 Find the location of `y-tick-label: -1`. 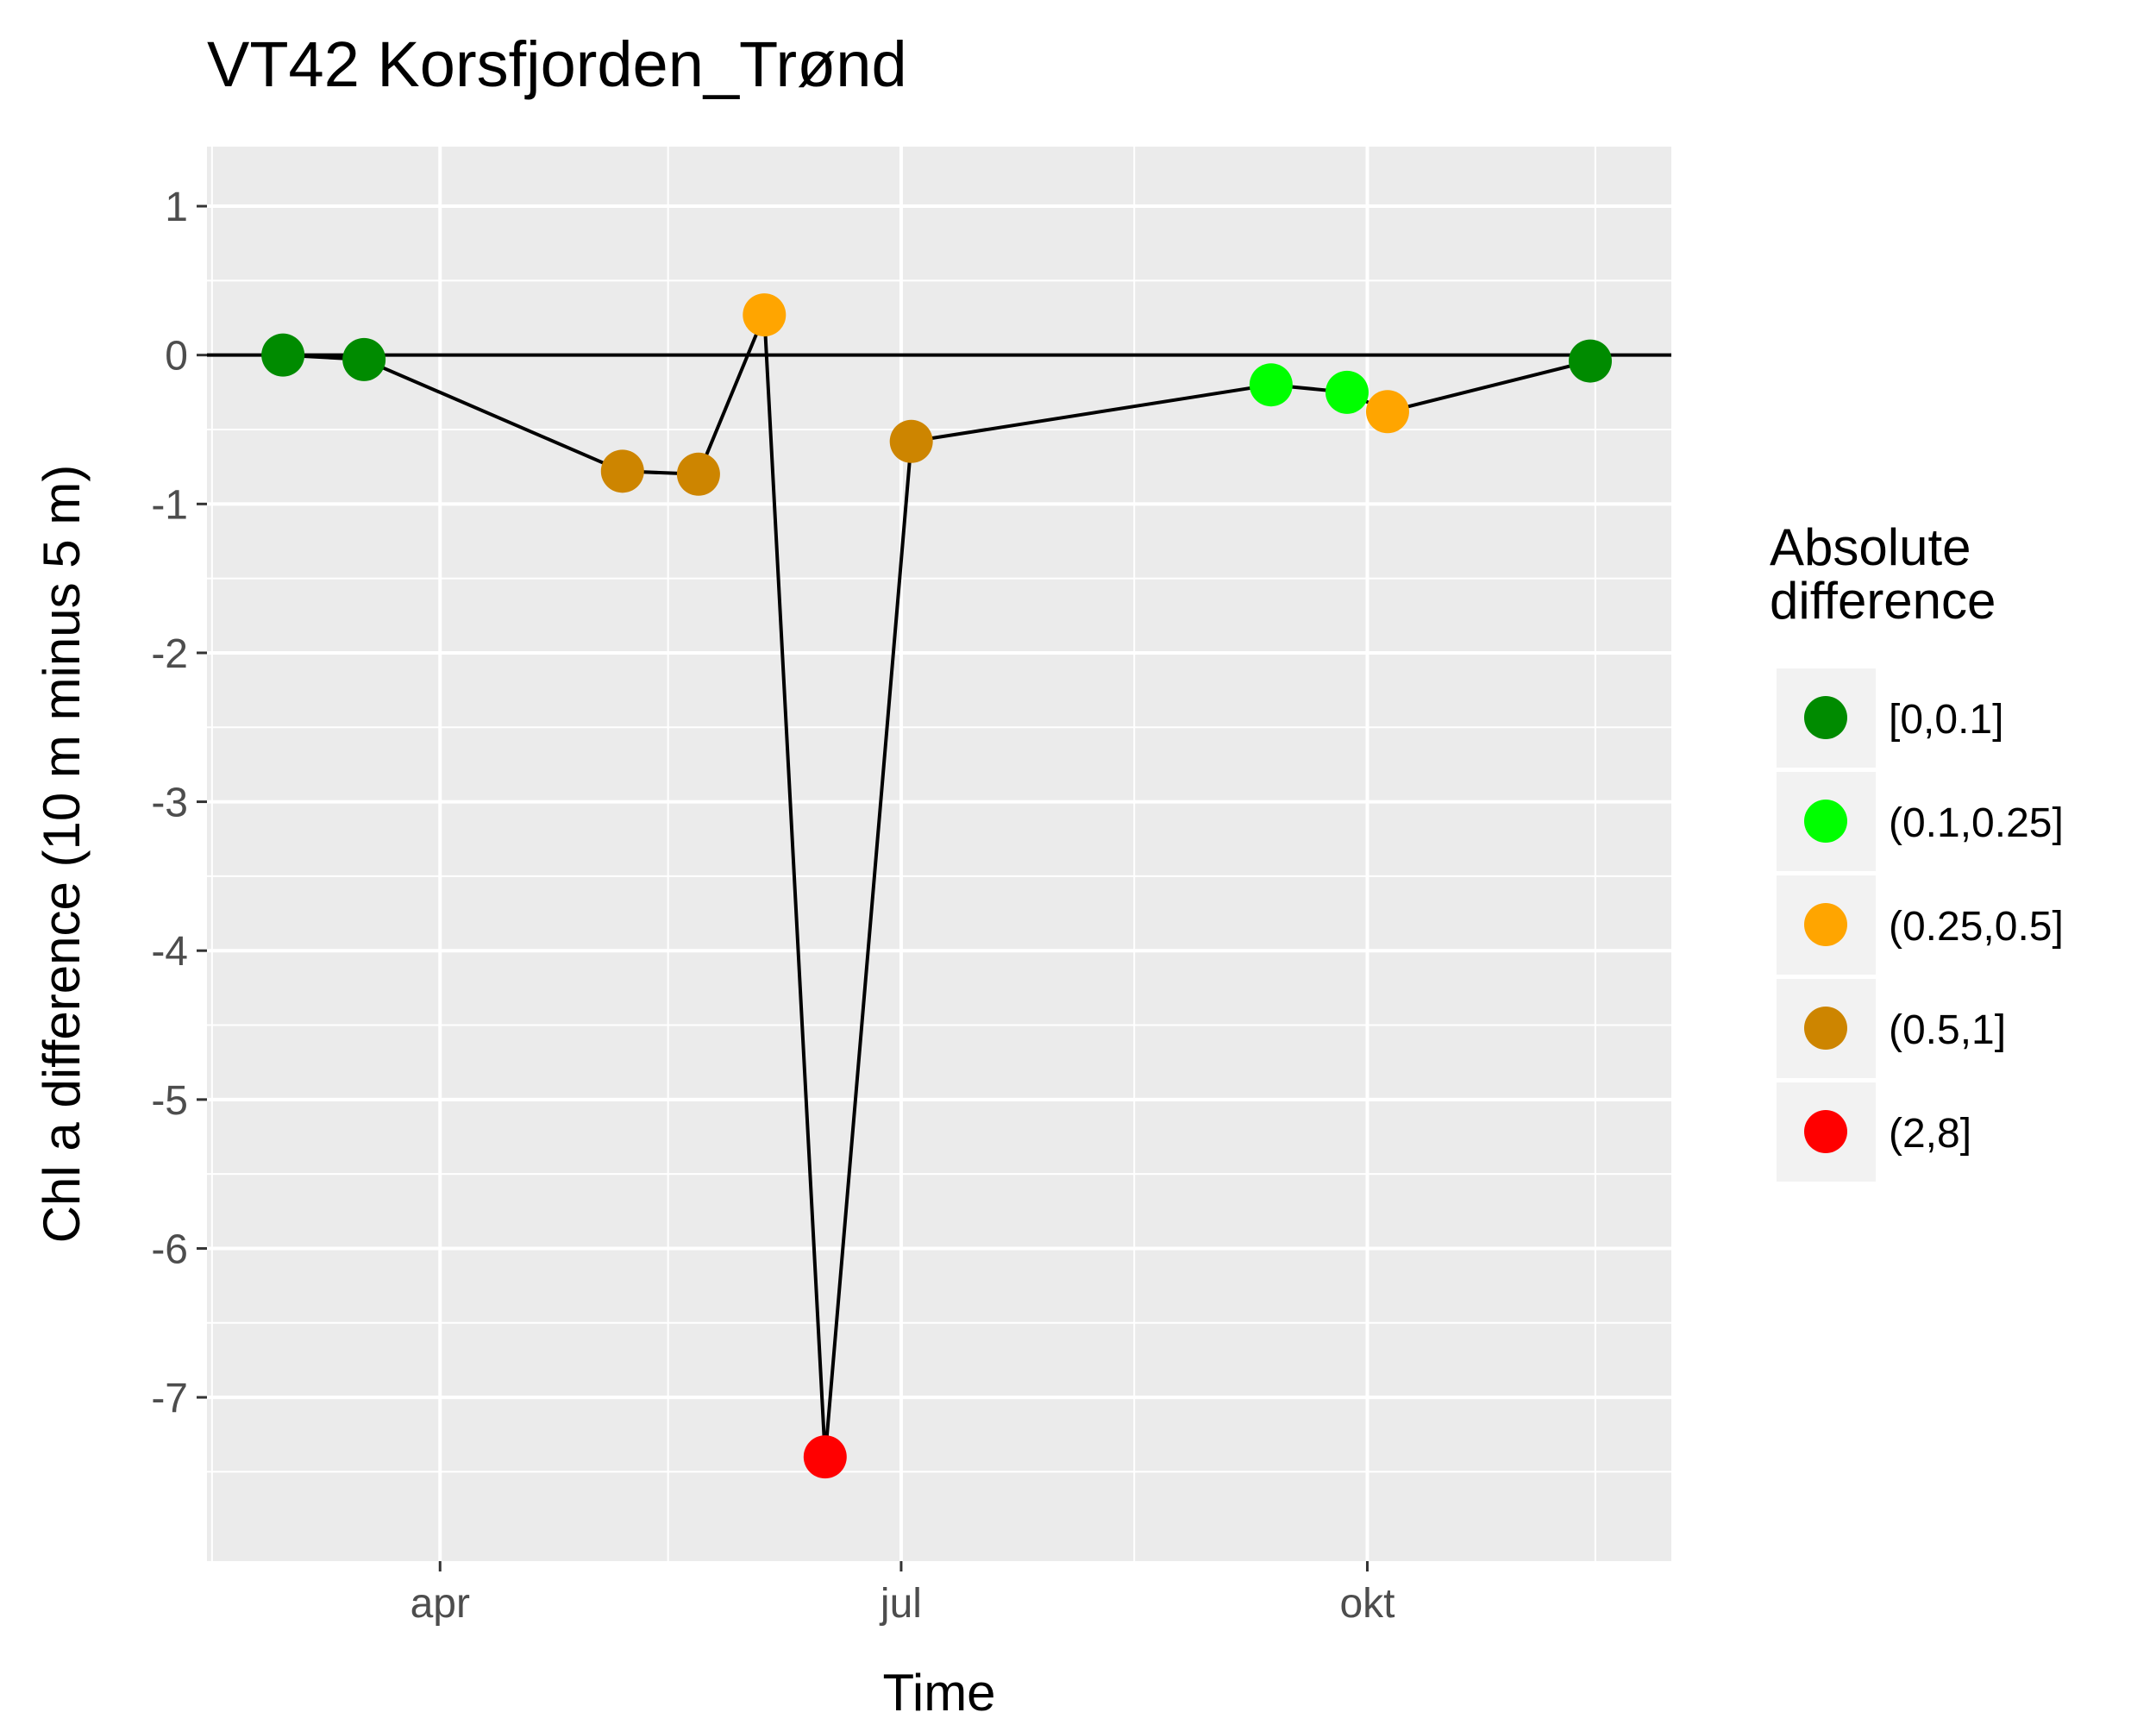

y-tick-label: -1 is located at coordinates (169, 505).